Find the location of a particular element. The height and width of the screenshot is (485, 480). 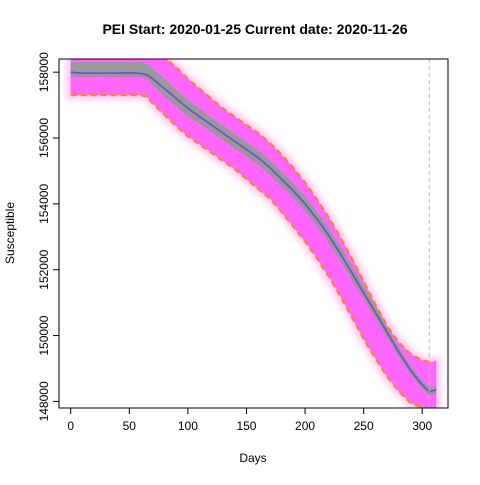

x-tick-label: 250 is located at coordinates (364, 426).